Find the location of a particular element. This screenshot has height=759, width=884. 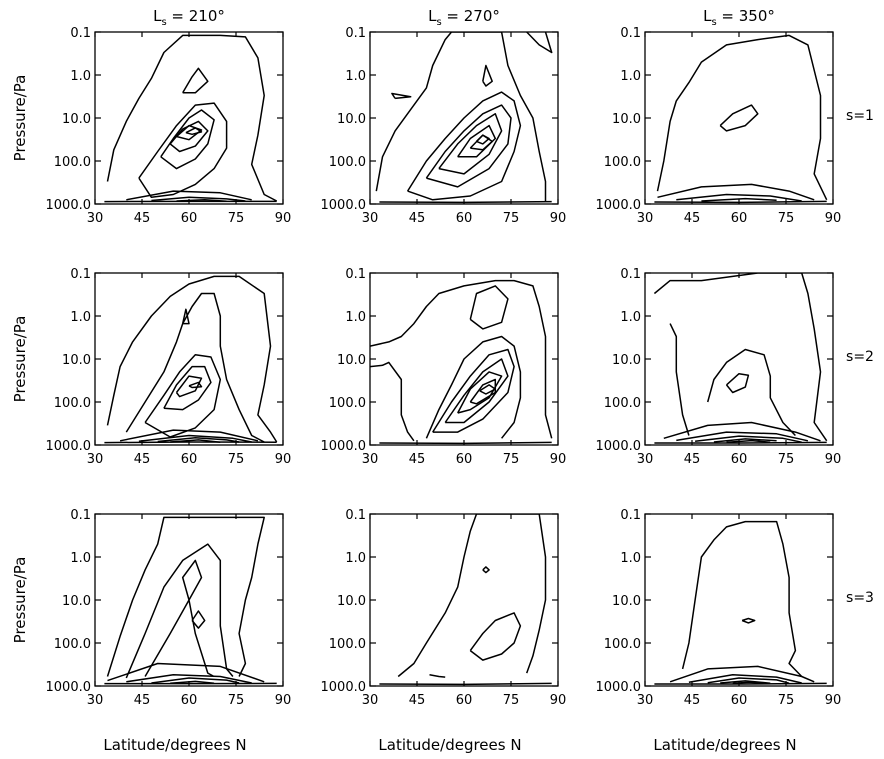

row-labels: s=1 s=2 s=3 is located at coordinates (860, 357).